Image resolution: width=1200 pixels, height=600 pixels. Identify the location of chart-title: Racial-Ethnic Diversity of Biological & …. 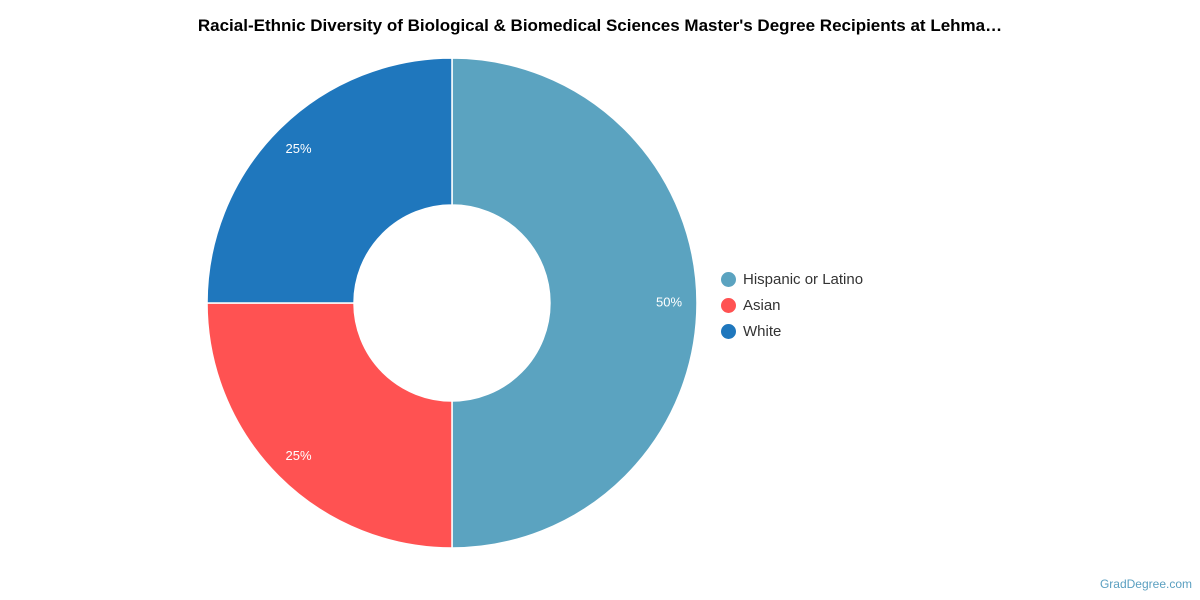
(600, 25).